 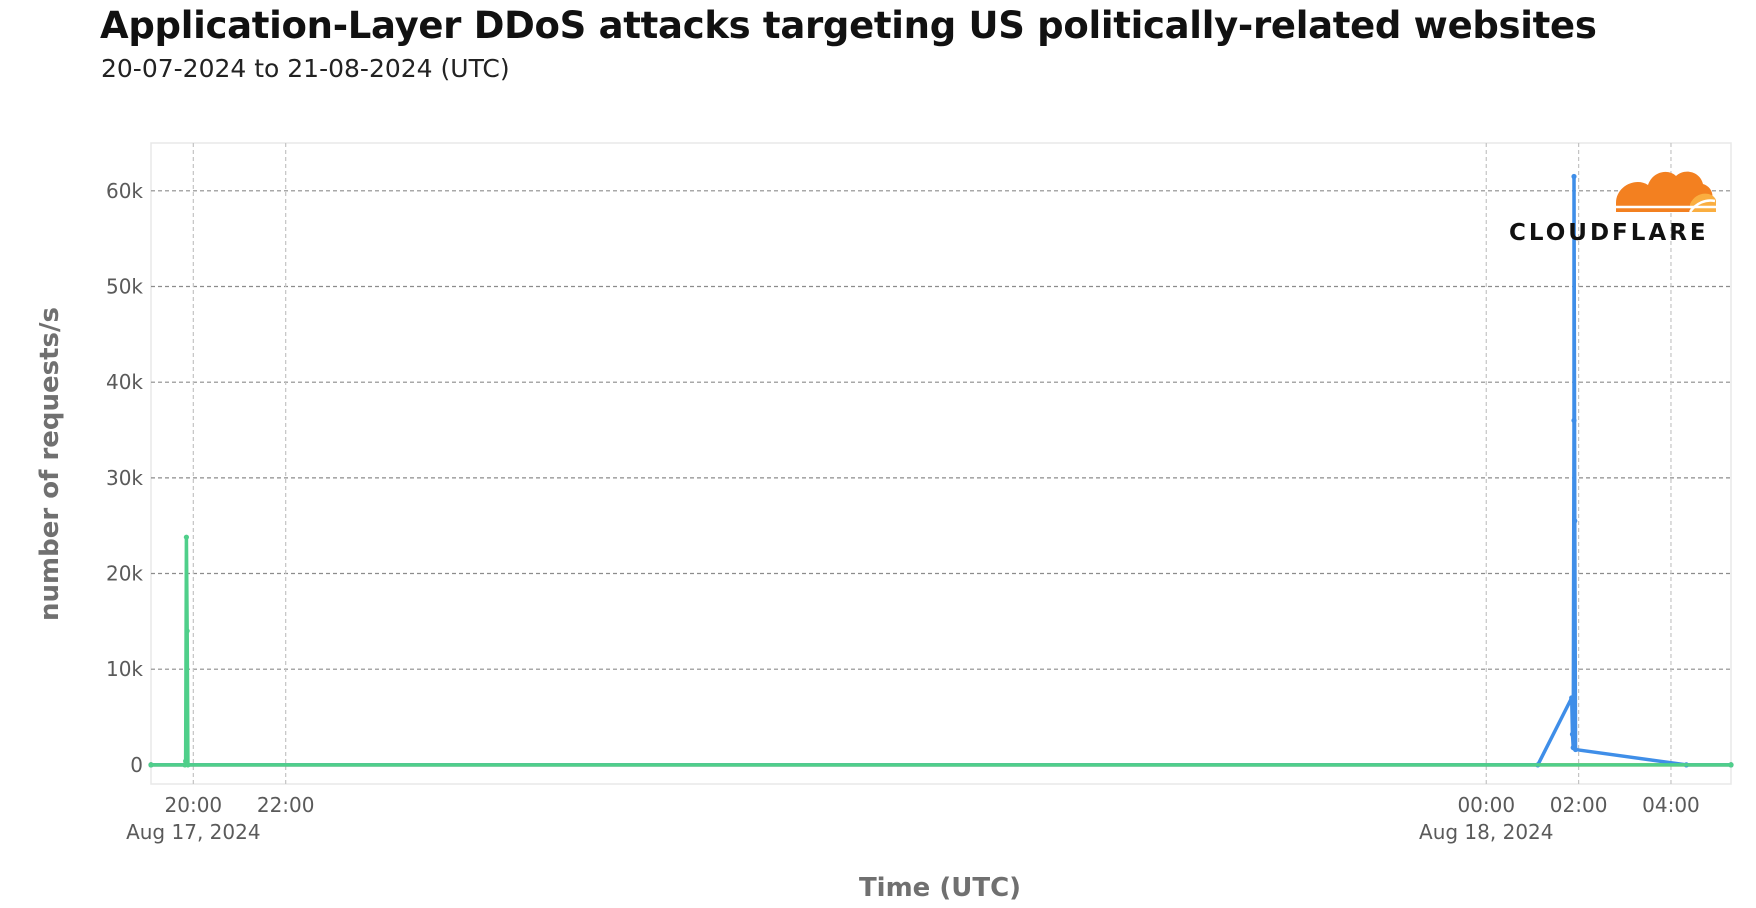 I want to click on y-tick-label: 50k, so click(x=124, y=287).